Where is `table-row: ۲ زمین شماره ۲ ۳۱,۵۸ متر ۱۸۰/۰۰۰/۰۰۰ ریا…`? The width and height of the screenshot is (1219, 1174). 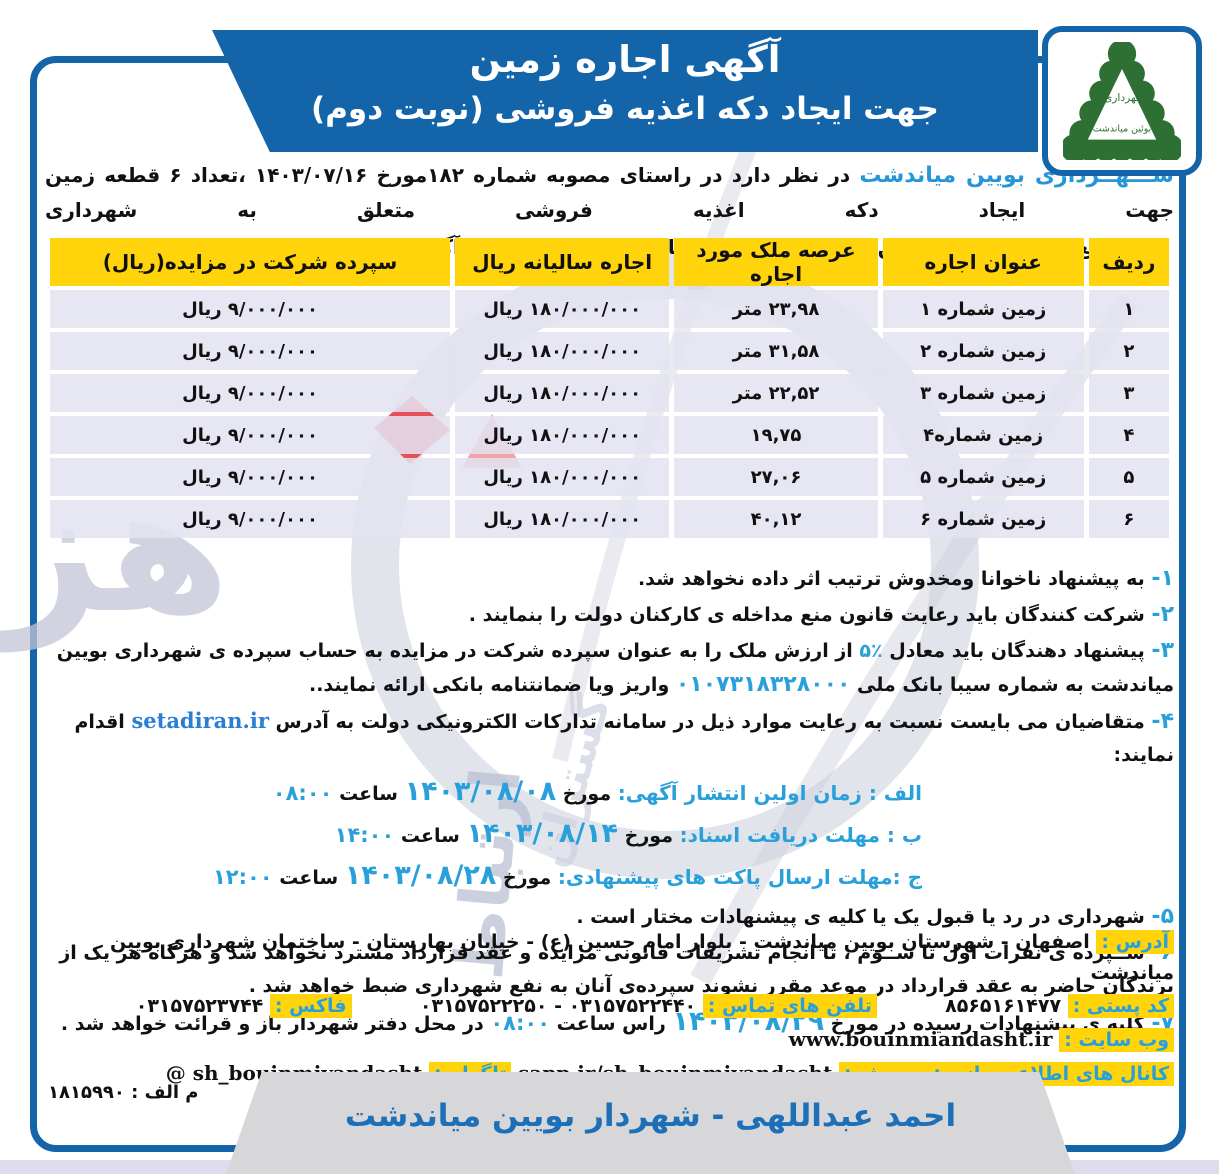 table-row: ۲ زمین شماره ۲ ۳۱,۵۸ متر ۱۸۰/۰۰۰/۰۰۰ ریا… is located at coordinates (609, 351).